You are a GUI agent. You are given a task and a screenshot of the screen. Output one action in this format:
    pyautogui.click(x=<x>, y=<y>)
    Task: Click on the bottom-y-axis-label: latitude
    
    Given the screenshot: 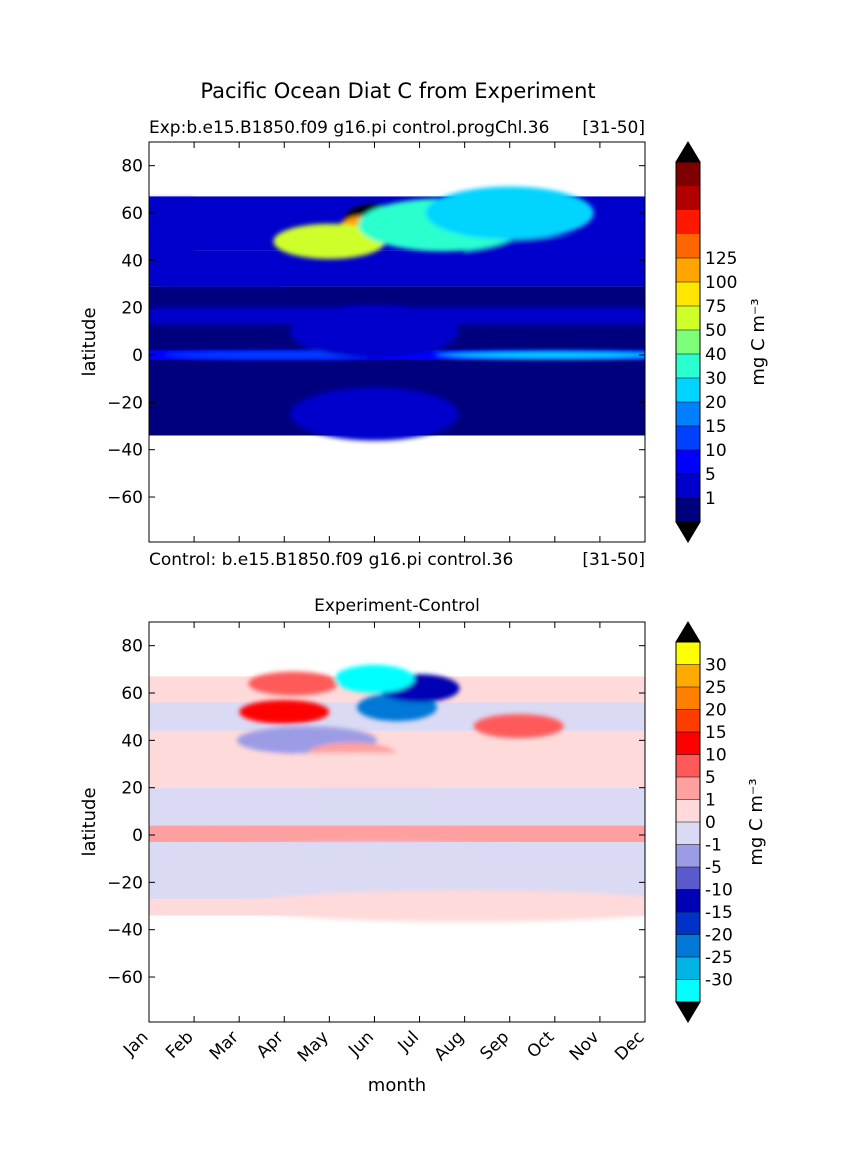 What is the action you would take?
    pyautogui.click(x=89, y=821)
    